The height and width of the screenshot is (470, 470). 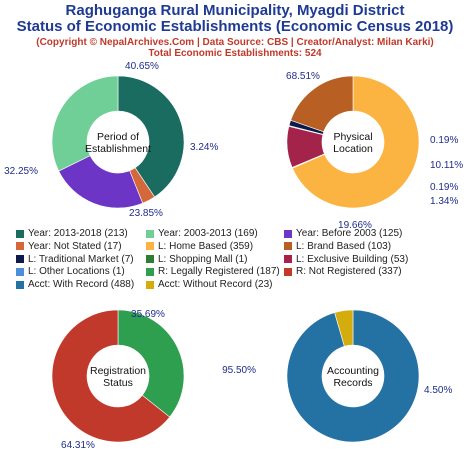 I want to click on legend-label: Year: 2013-2018 (213), so click(x=78, y=233).